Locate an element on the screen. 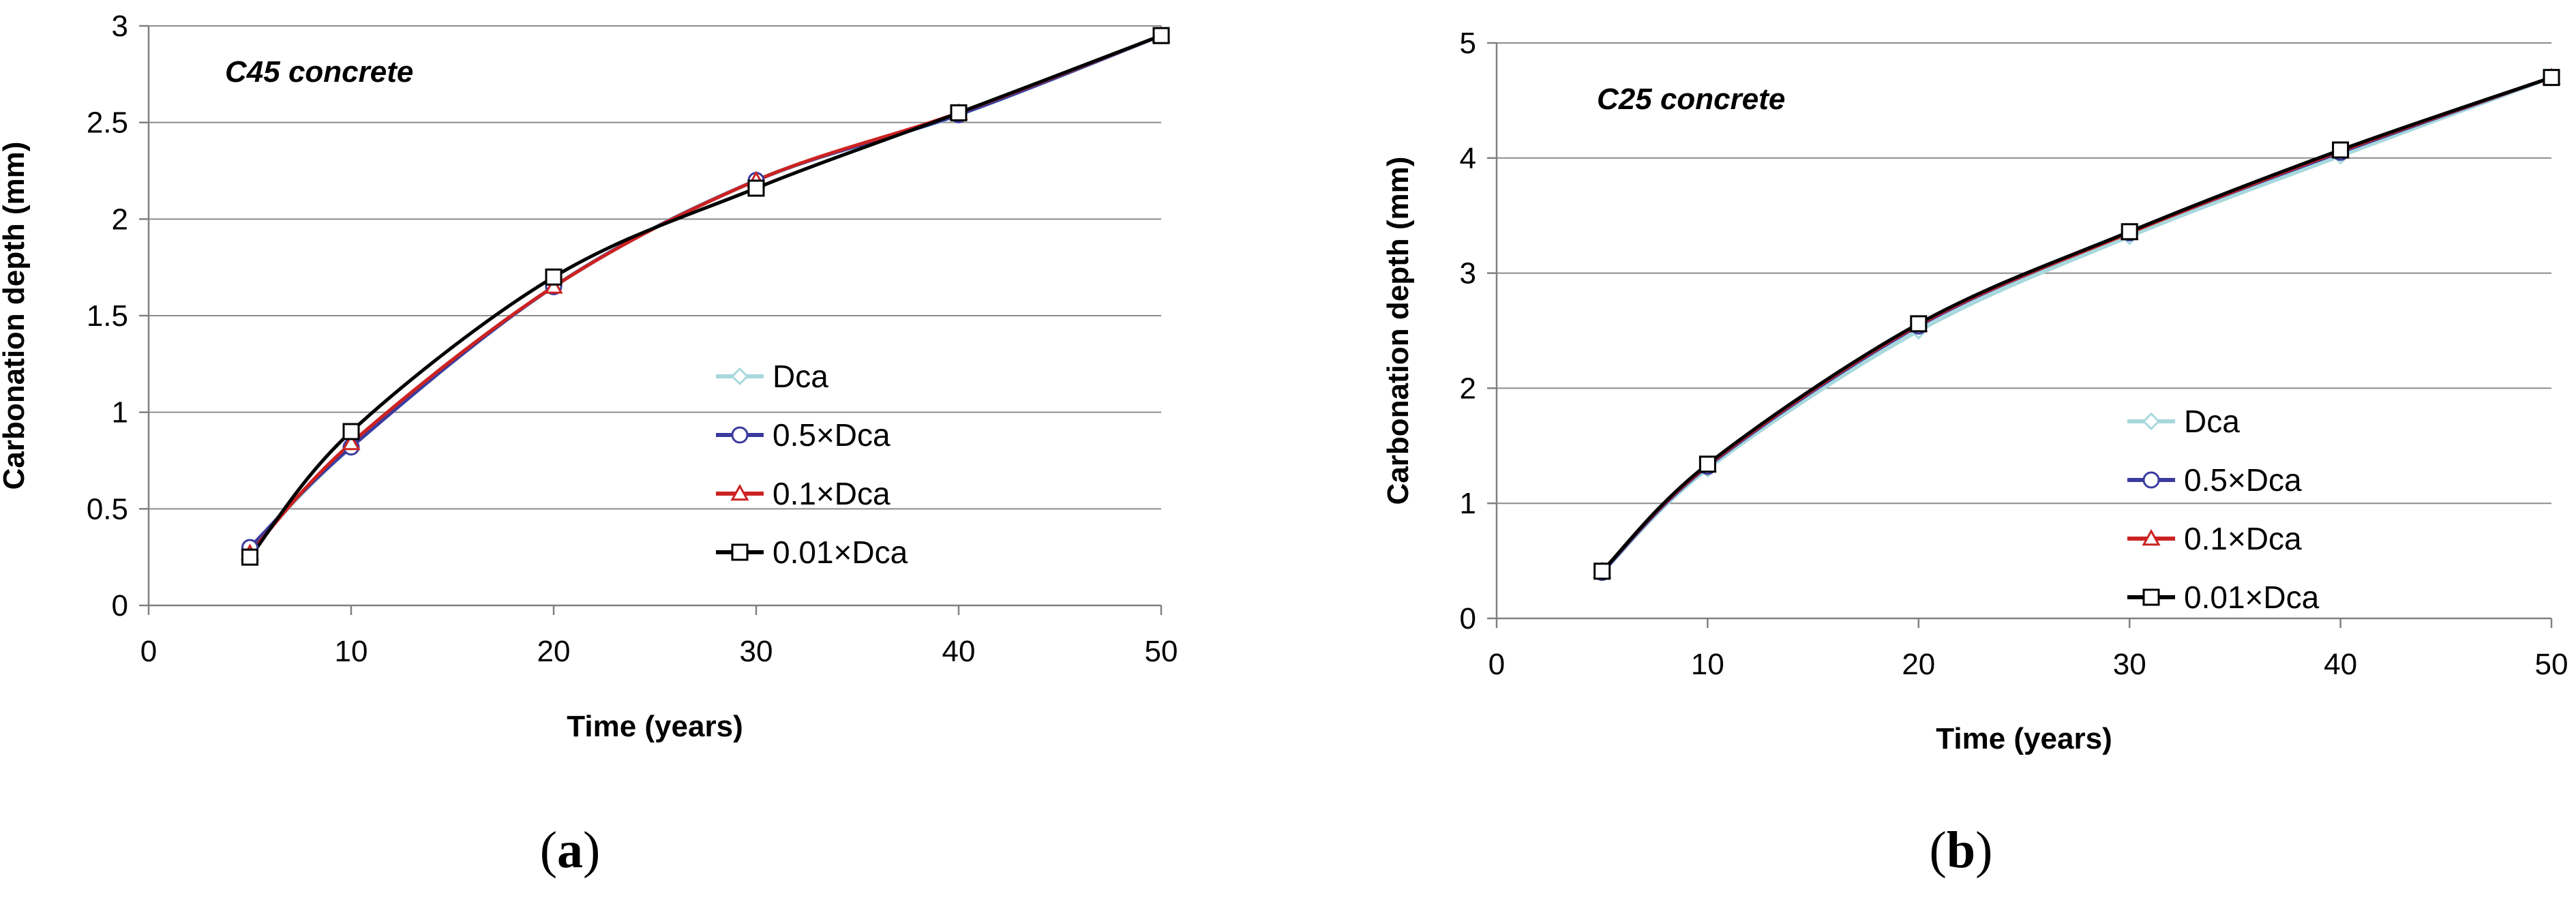 The height and width of the screenshot is (902, 2576). y-tick-label: 2.5 is located at coordinates (107, 123).